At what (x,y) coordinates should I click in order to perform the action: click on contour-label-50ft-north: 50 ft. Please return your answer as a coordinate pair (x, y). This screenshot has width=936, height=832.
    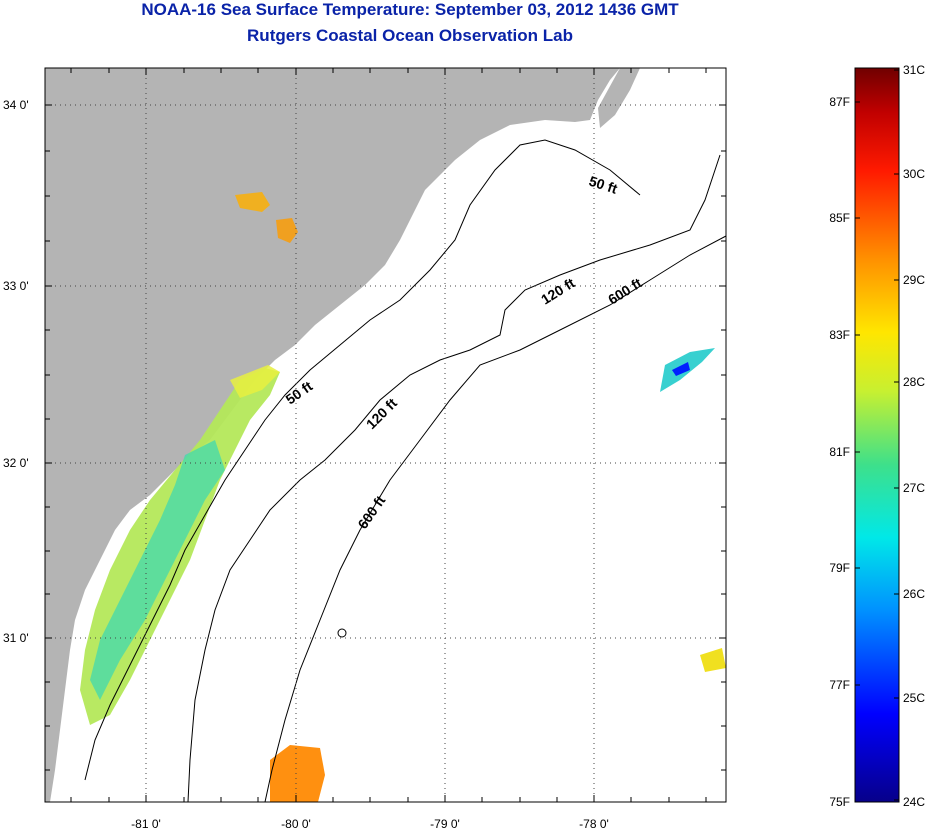
    Looking at the image, I should click on (603, 185).